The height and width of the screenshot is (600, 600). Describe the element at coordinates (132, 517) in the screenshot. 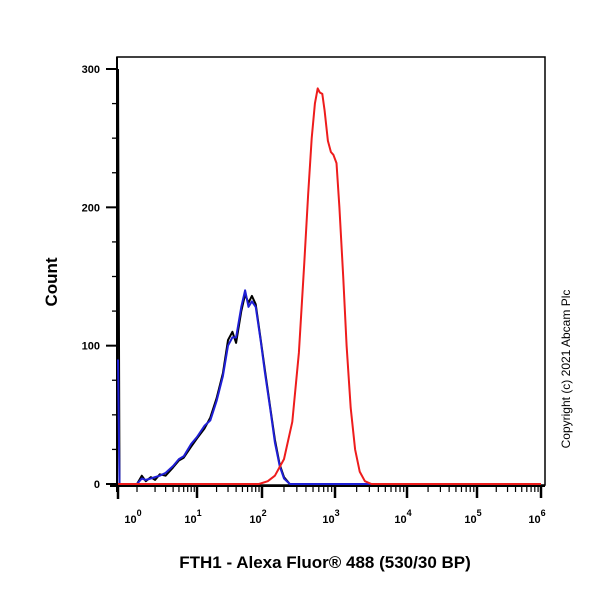

I see `x-tick-label: 10⁰` at that location.